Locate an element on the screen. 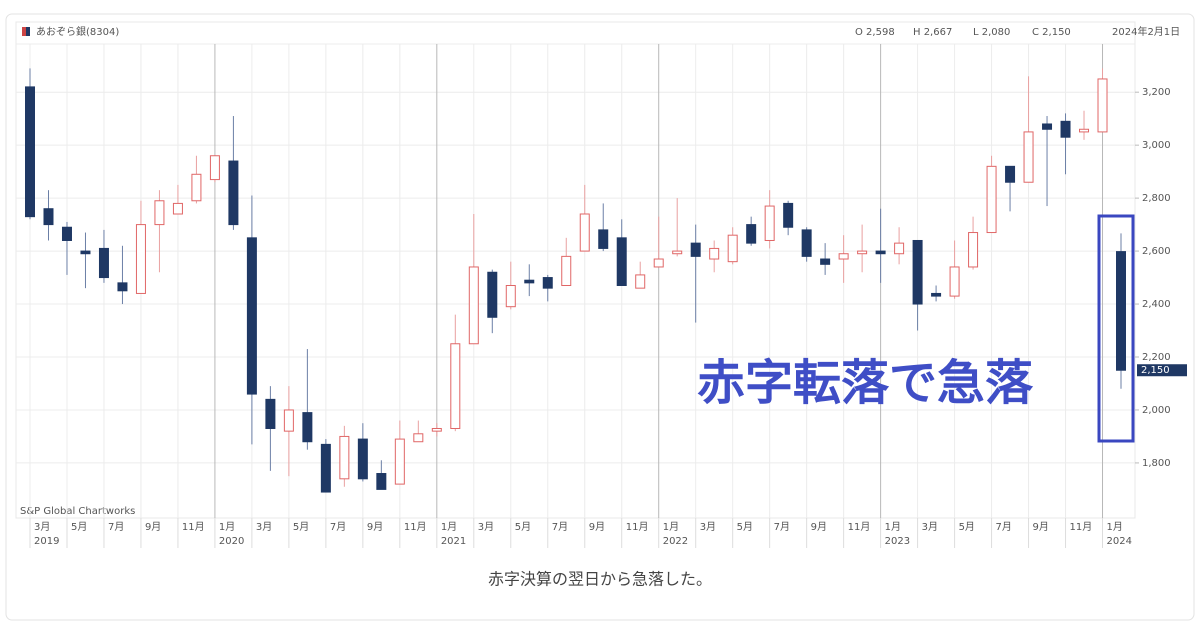  y-tick-label: 1,800 is located at coordinates (1156, 463).